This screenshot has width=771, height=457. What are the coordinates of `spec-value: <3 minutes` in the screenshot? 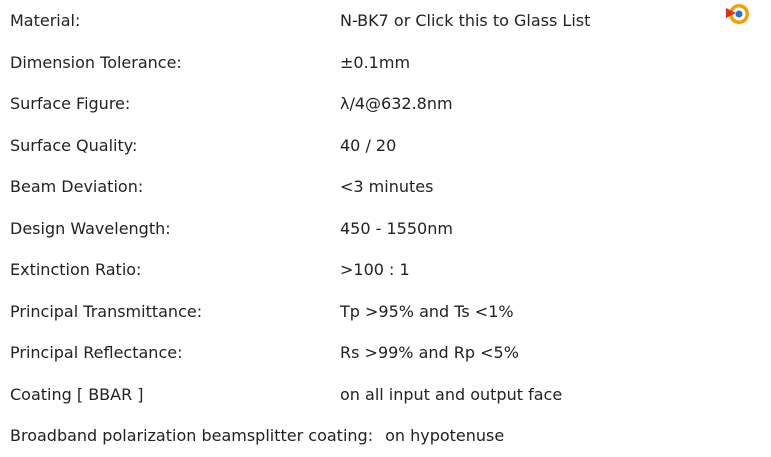 It's located at (387, 186).